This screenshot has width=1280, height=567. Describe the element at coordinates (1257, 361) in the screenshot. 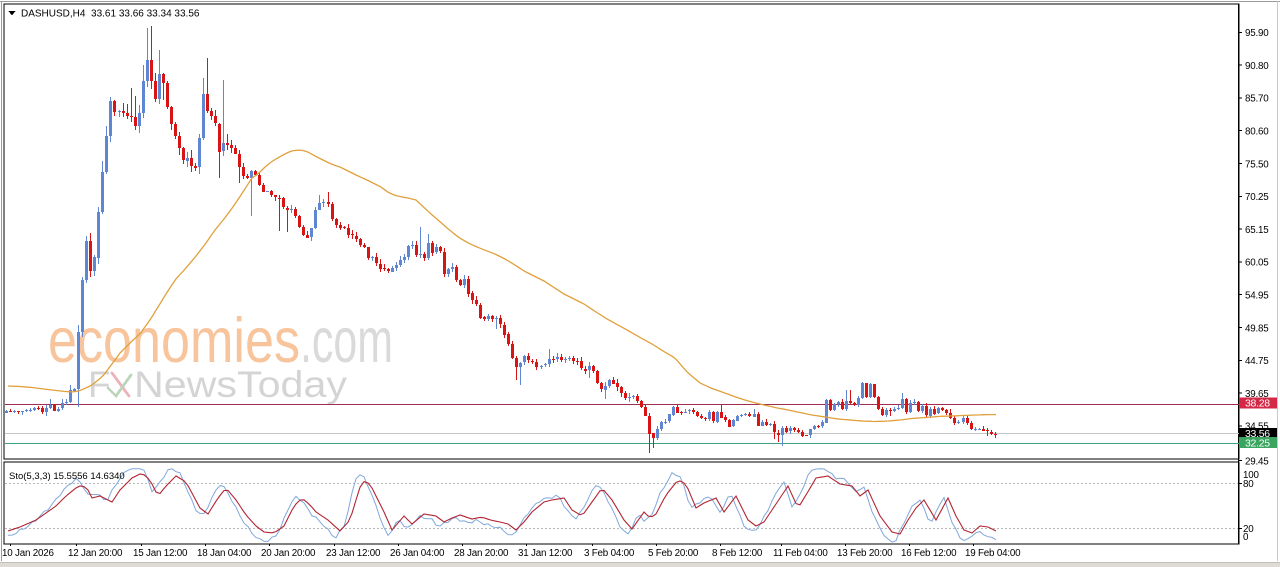

I see `svg-text: 44.75` at that location.